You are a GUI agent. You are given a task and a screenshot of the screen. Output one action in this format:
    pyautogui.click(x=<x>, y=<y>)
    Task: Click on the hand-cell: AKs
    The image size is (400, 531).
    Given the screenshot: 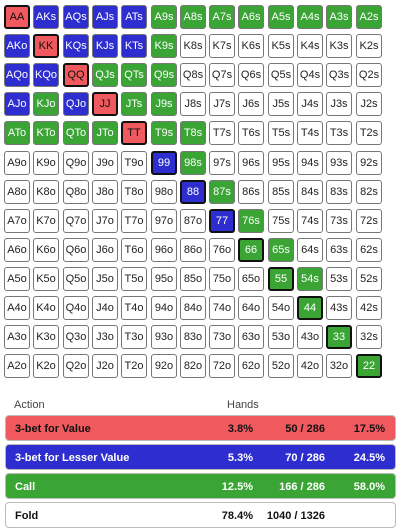 What is the action you would take?
    pyautogui.click(x=46, y=17)
    